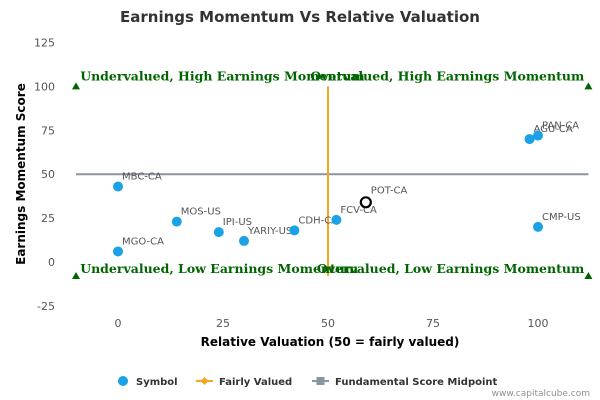 The image size is (600, 400). What do you see at coordinates (123, 381) in the screenshot?
I see `legend-symbol-marker` at bounding box center [123, 381].